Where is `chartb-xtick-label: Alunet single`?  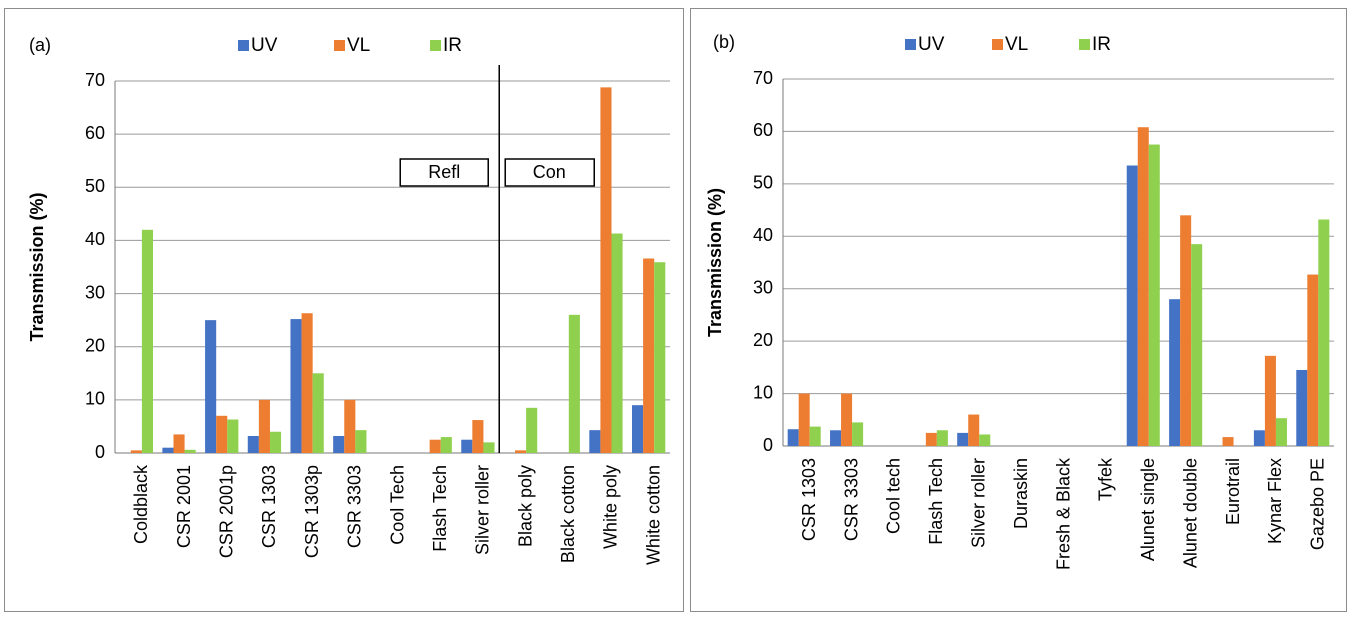
chartb-xtick-label: Alunet single is located at coordinates (1148, 509).